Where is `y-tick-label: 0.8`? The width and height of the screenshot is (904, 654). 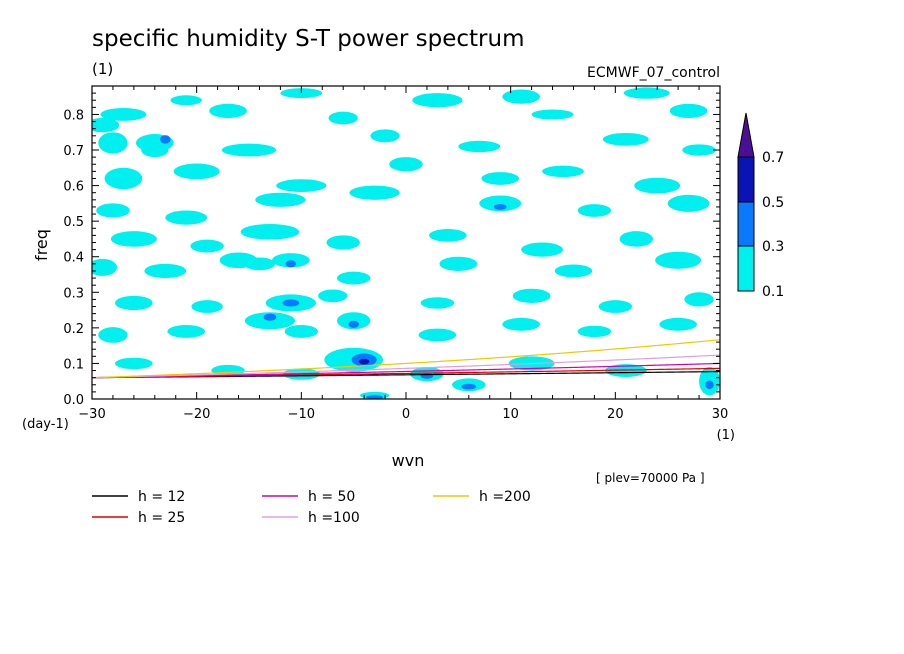 y-tick-label: 0.8 is located at coordinates (73, 115).